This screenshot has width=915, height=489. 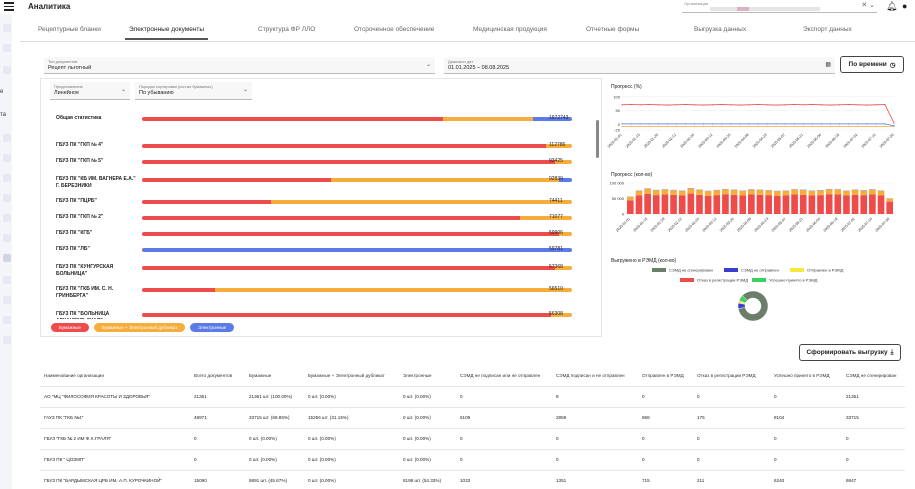 What do you see at coordinates (848, 225) in the screenshot?
I see `x-tick-label: 2025-07-02` at bounding box center [848, 225].